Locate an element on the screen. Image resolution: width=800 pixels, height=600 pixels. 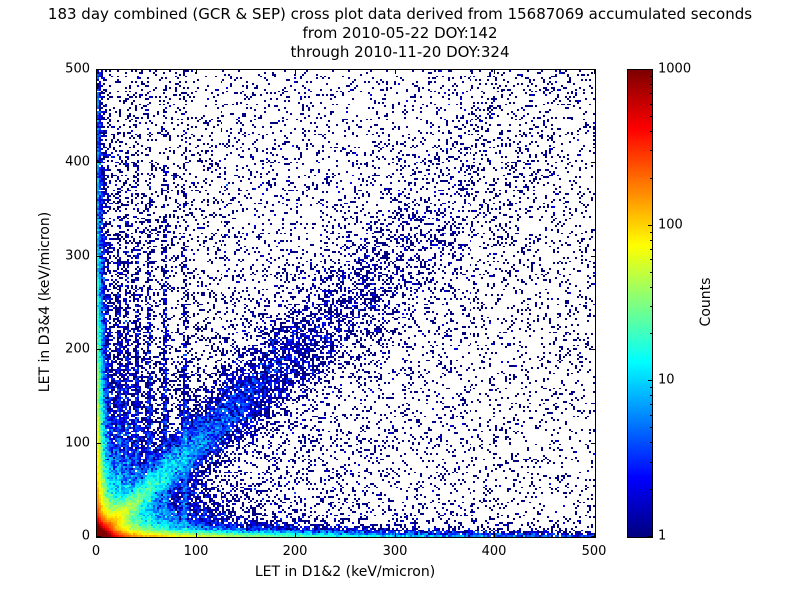
x-axis-tick-label: 300 is located at coordinates (395, 551).